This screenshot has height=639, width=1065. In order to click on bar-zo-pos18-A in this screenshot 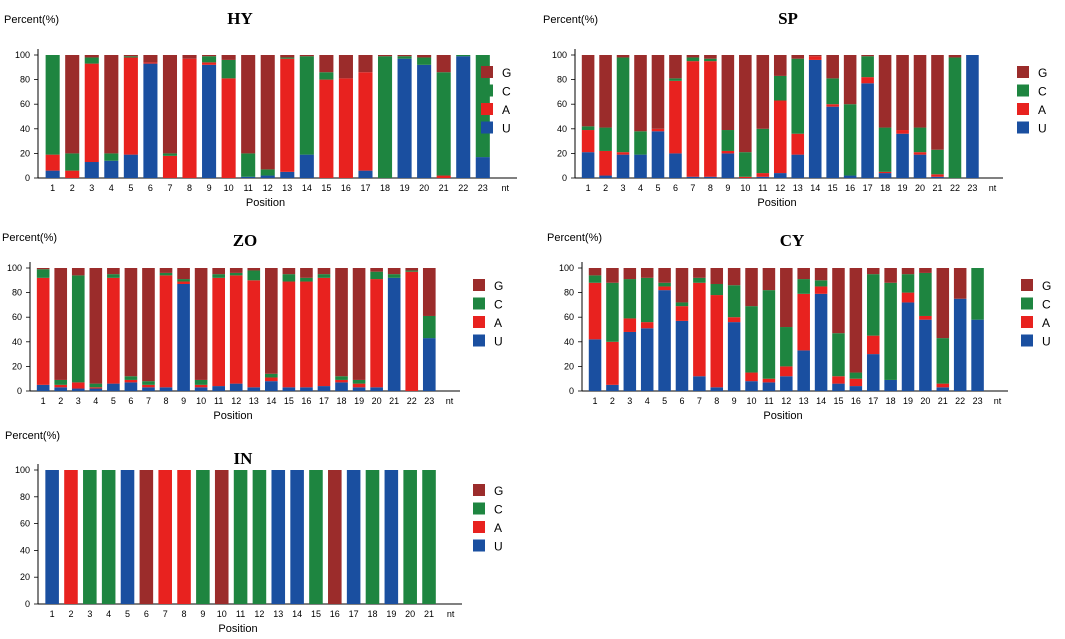, I will do `click(341, 381)`.